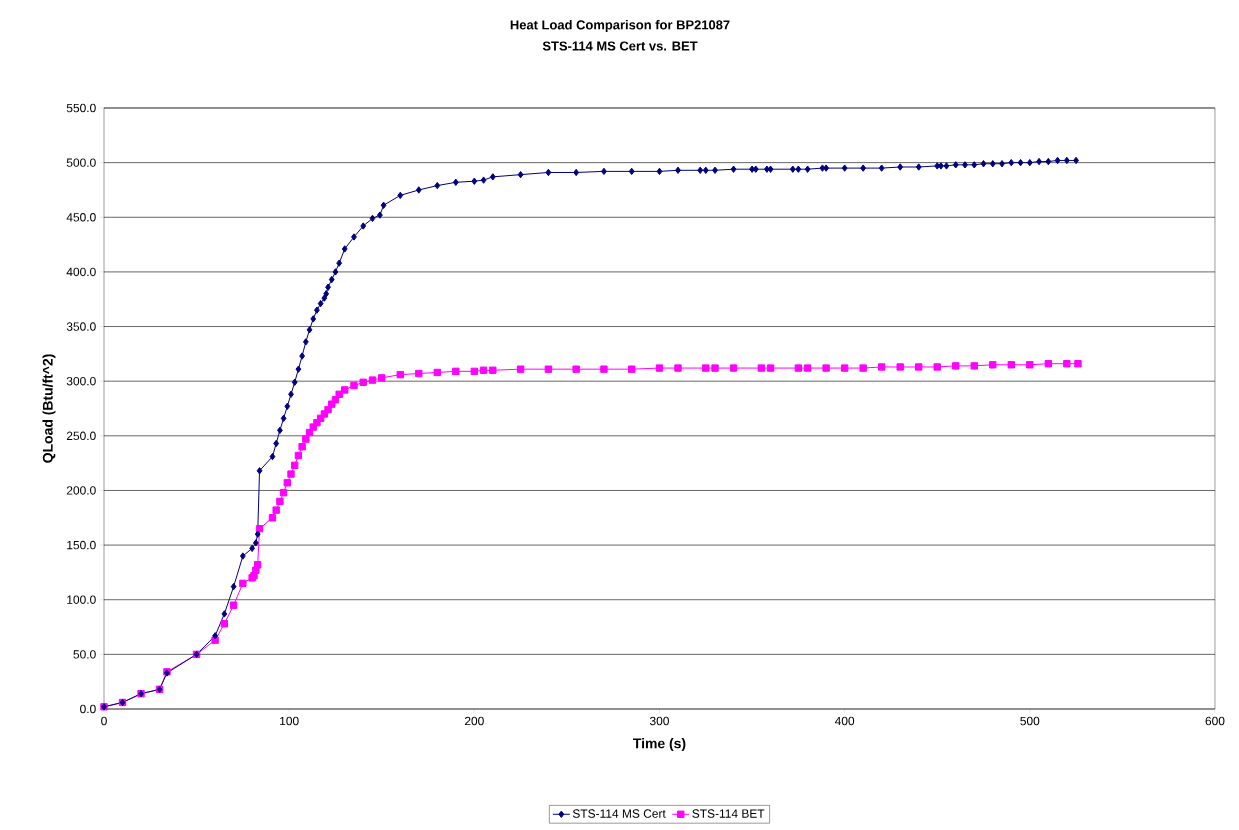  What do you see at coordinates (84, 654) in the screenshot?
I see `y-tick-label: 50.0` at bounding box center [84, 654].